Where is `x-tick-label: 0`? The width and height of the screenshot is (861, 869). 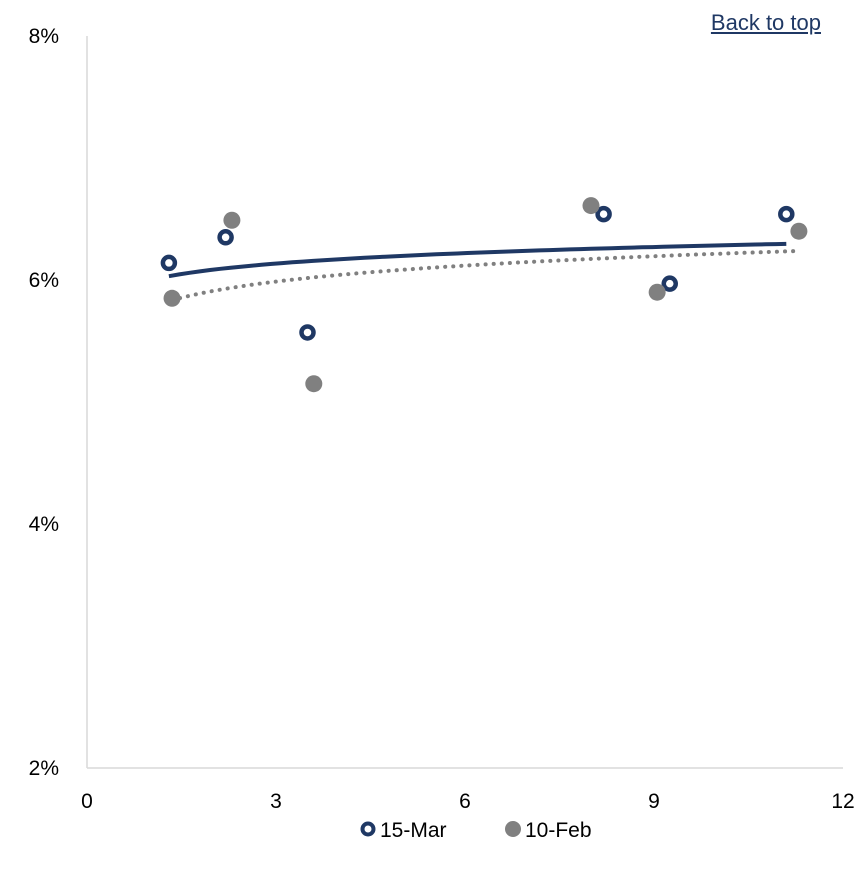
x-tick-label: 0 is located at coordinates (87, 801).